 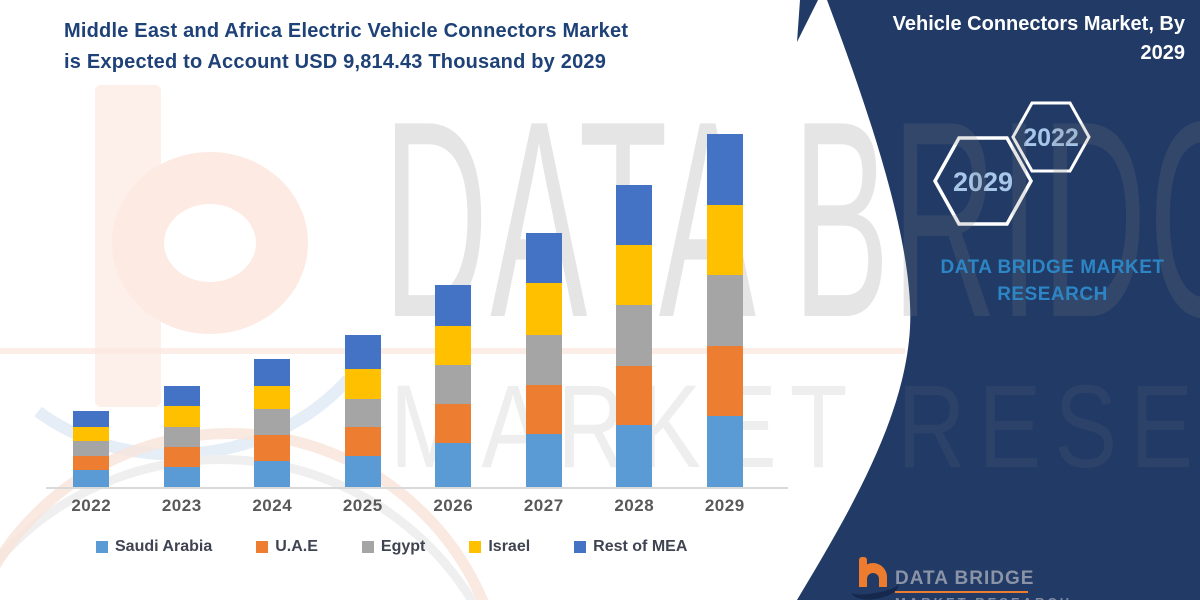 What do you see at coordinates (272, 397) in the screenshot?
I see `bar-segment-israel-2024` at bounding box center [272, 397].